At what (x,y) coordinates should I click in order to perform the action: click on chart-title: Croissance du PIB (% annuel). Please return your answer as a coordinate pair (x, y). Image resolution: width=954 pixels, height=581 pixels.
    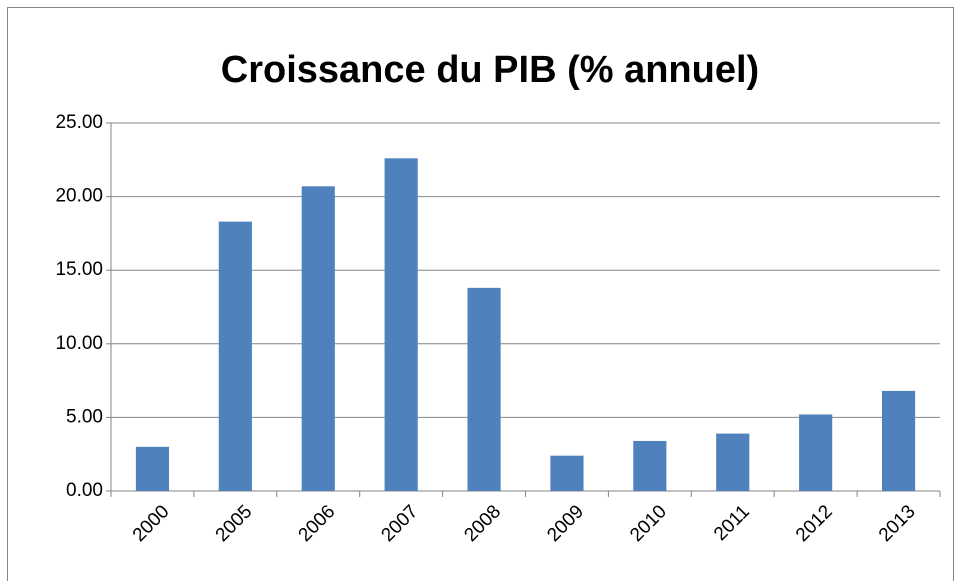
    Looking at the image, I should click on (490, 70).